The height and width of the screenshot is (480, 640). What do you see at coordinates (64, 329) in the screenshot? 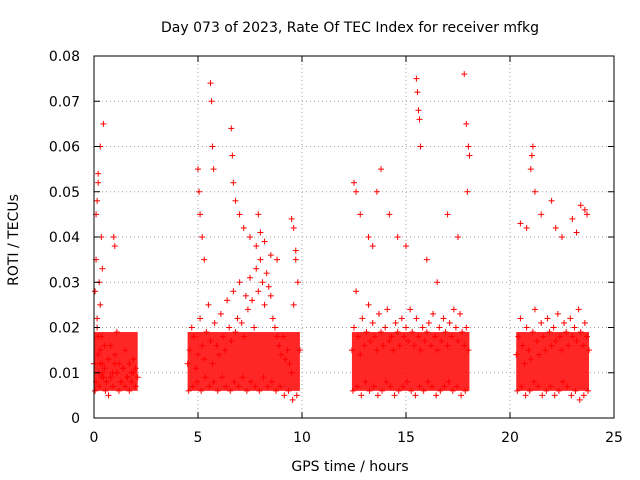
I see `y-tick-label: 0.02` at bounding box center [64, 329].